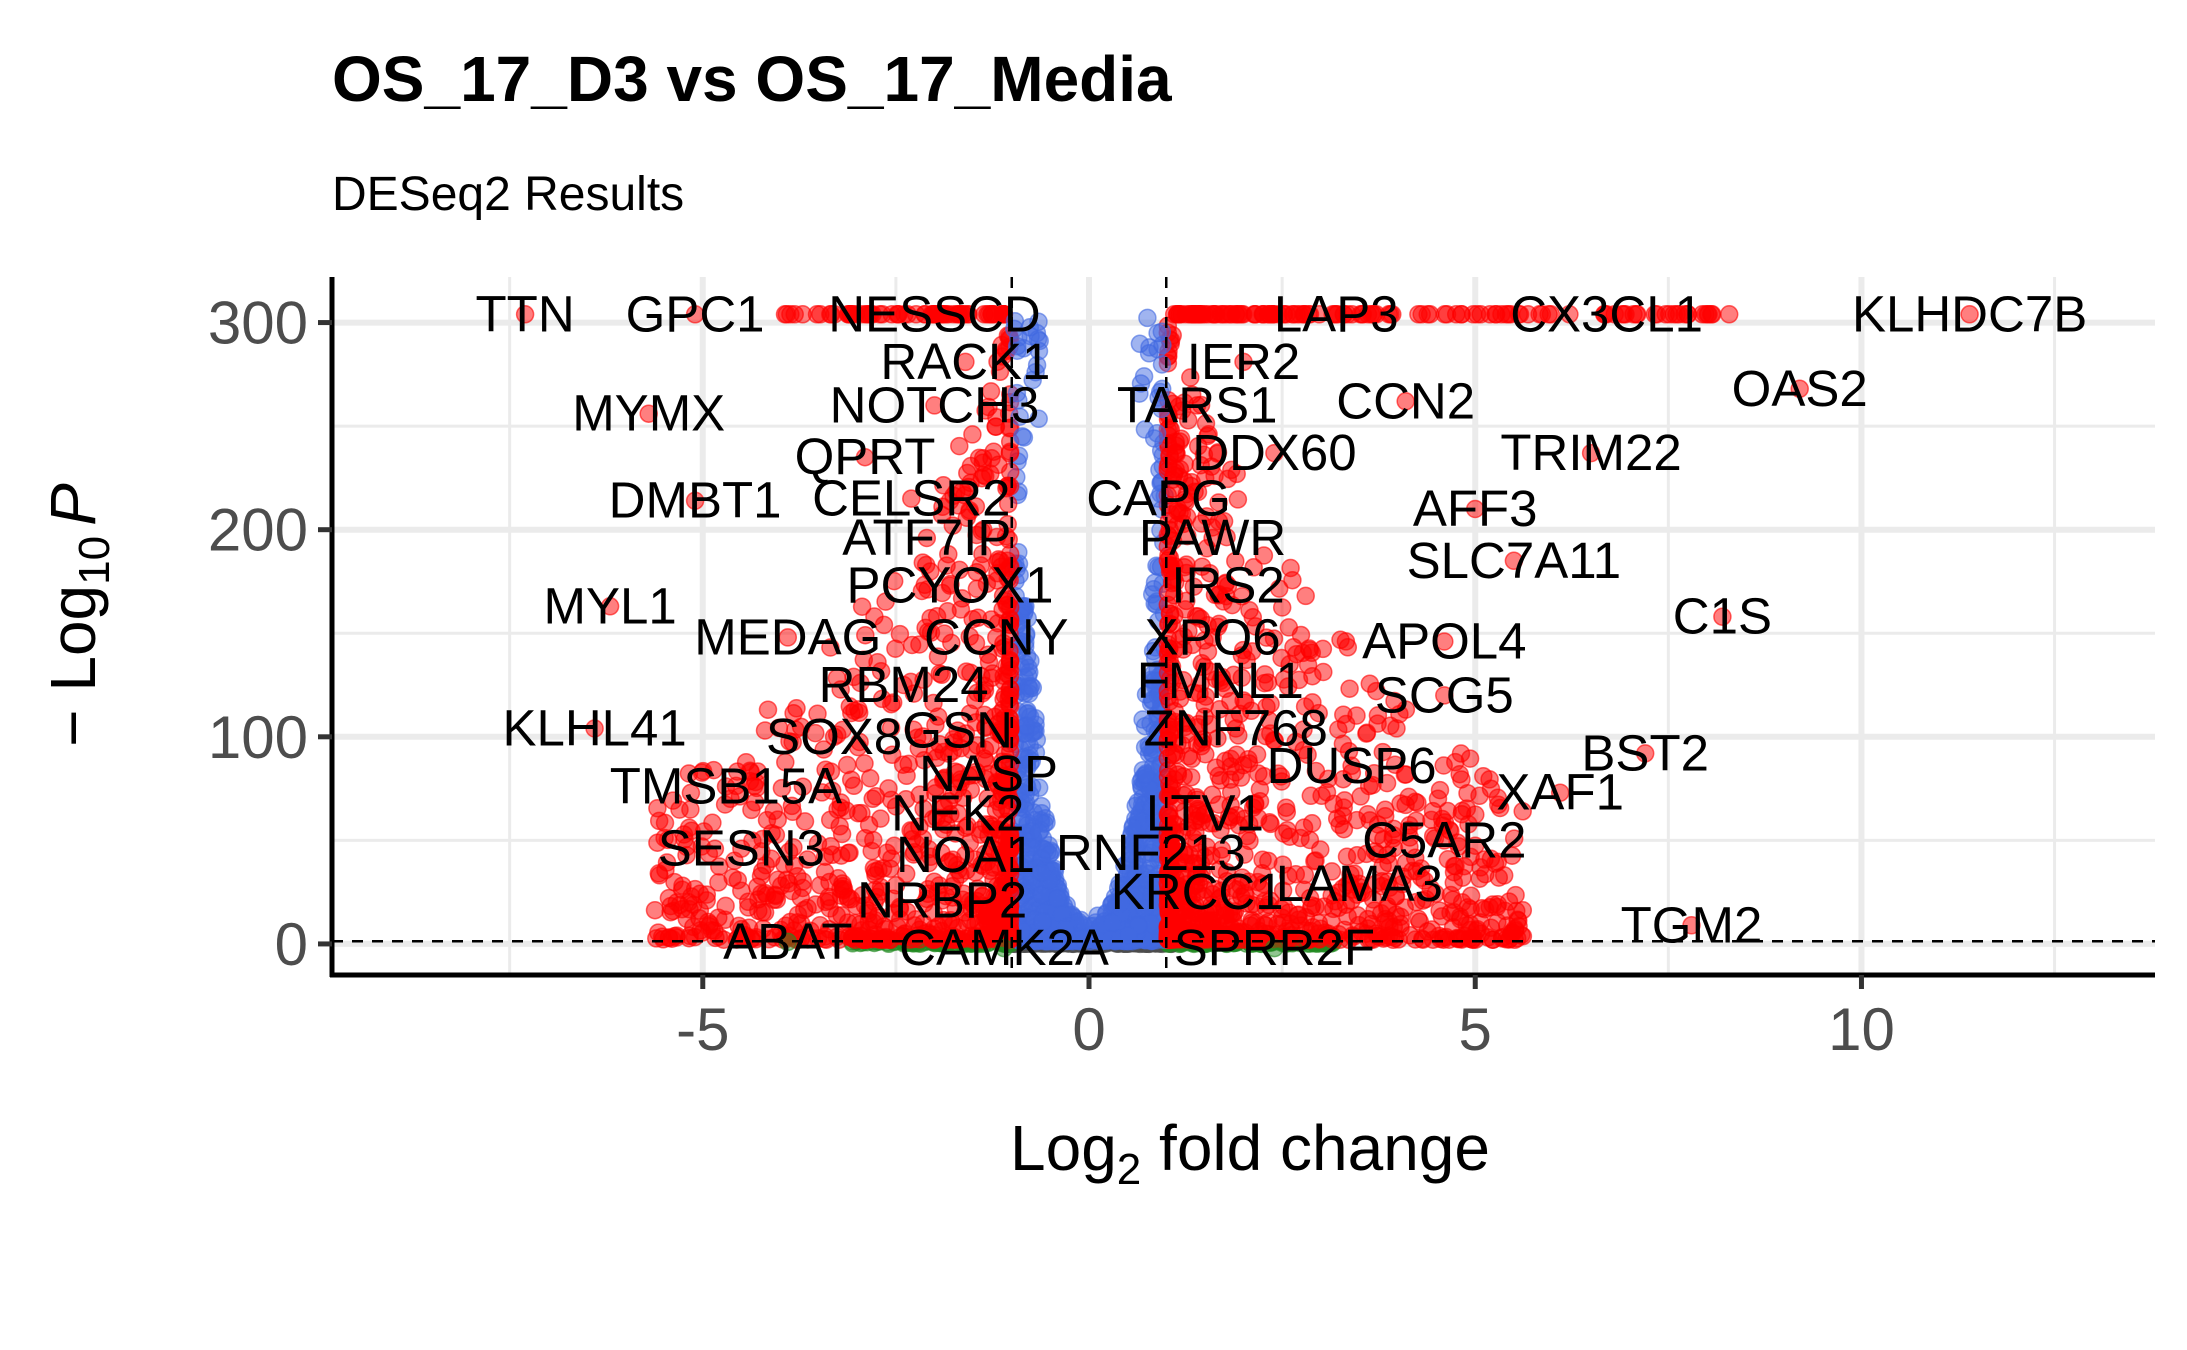 Image resolution: width=2187 pixels, height=1350 pixels. Describe the element at coordinates (648, 413) in the screenshot. I see `gene-label: MYMX` at that location.